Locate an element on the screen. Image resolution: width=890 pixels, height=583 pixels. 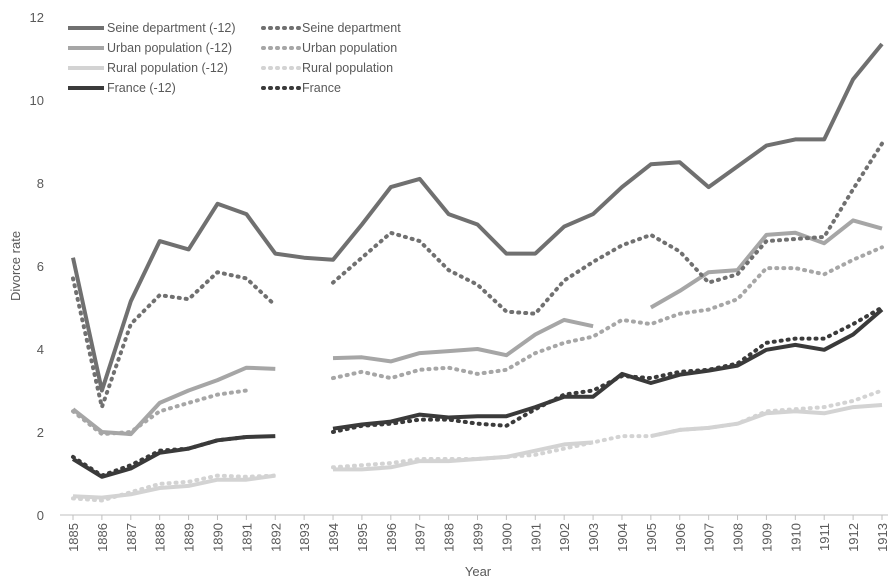
legend-label: Urban population is located at coordinates (349, 48).